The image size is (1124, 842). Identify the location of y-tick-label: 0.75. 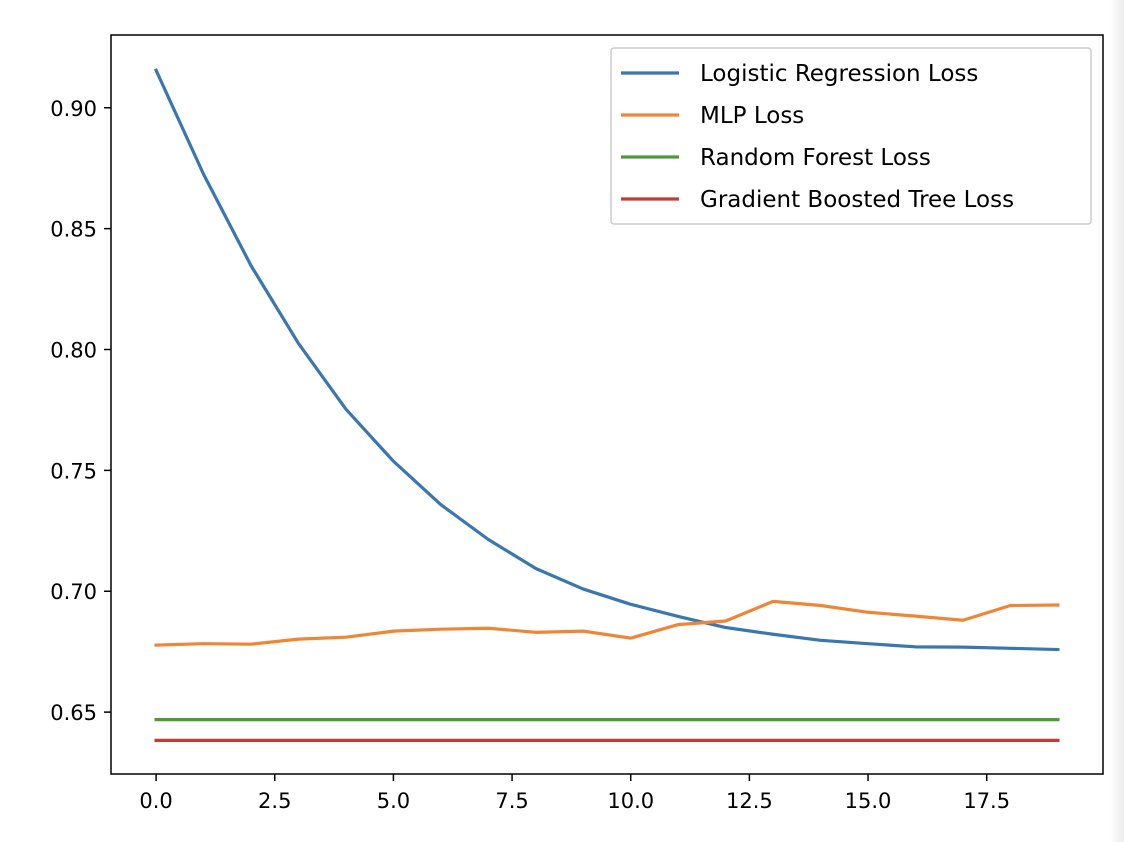
(73, 471).